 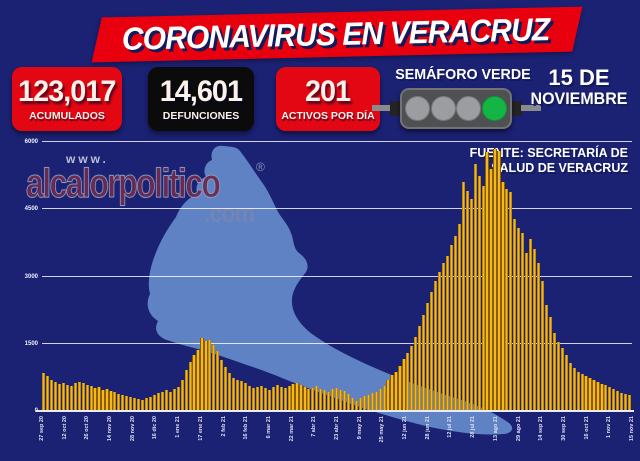 I want to click on watermark-com: .com, so click(x=229, y=213).